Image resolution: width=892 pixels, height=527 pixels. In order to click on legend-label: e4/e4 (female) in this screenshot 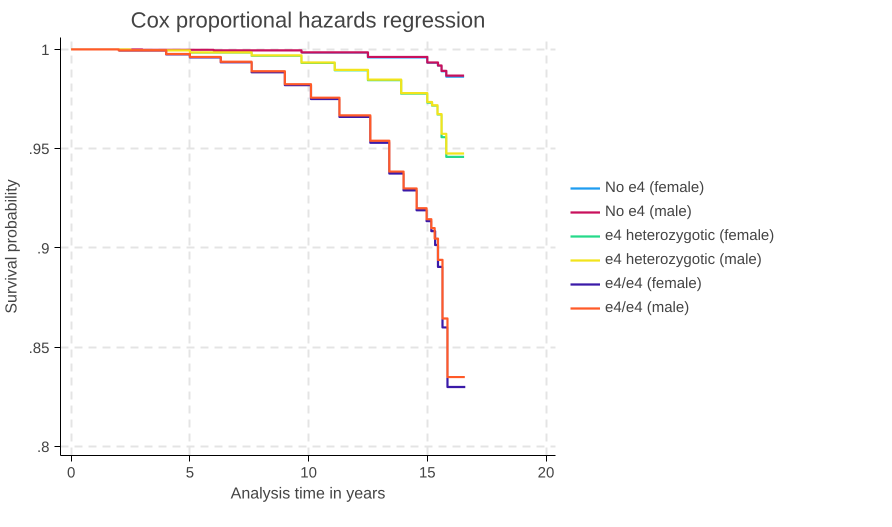, I will do `click(653, 283)`.